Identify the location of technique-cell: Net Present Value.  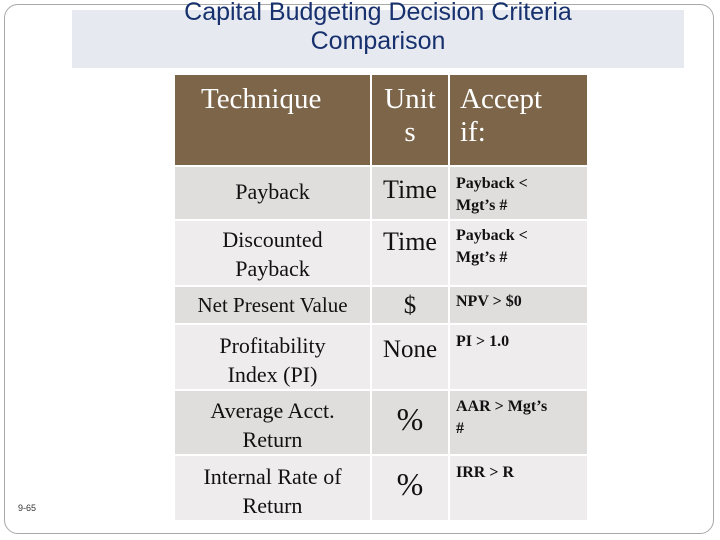
(273, 305).